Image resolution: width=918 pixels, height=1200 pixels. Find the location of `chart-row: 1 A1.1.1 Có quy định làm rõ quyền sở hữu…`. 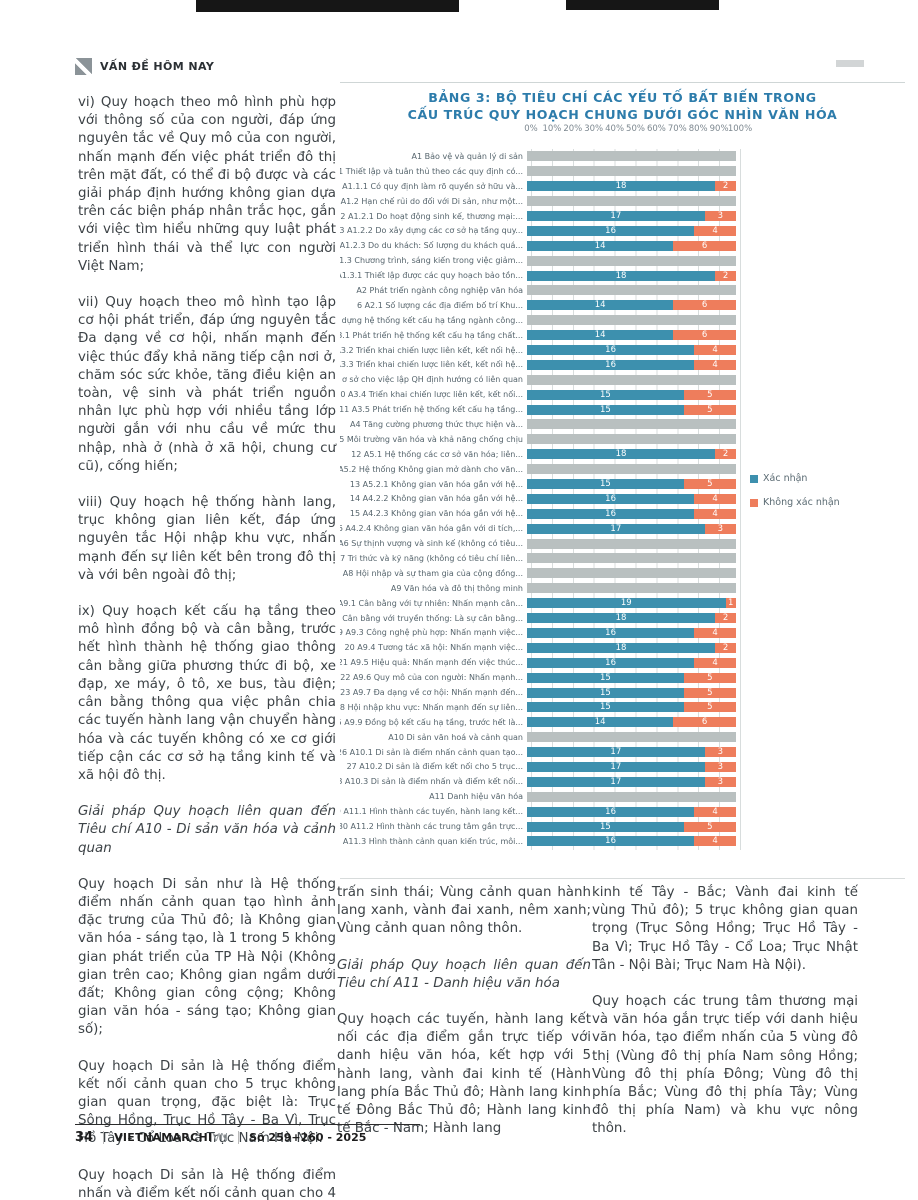

chart-row: 1 A1.1.1 Có quy định làm rõ quyền sở hữu… is located at coordinates (540, 186).